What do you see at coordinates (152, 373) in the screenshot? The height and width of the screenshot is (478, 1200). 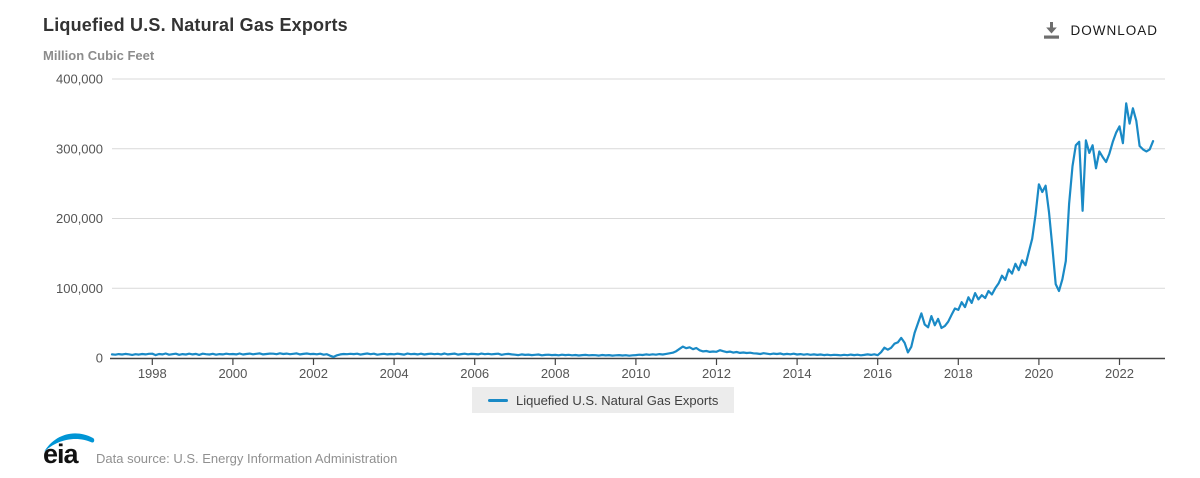 I see `x-tick-label: 1998` at bounding box center [152, 373].